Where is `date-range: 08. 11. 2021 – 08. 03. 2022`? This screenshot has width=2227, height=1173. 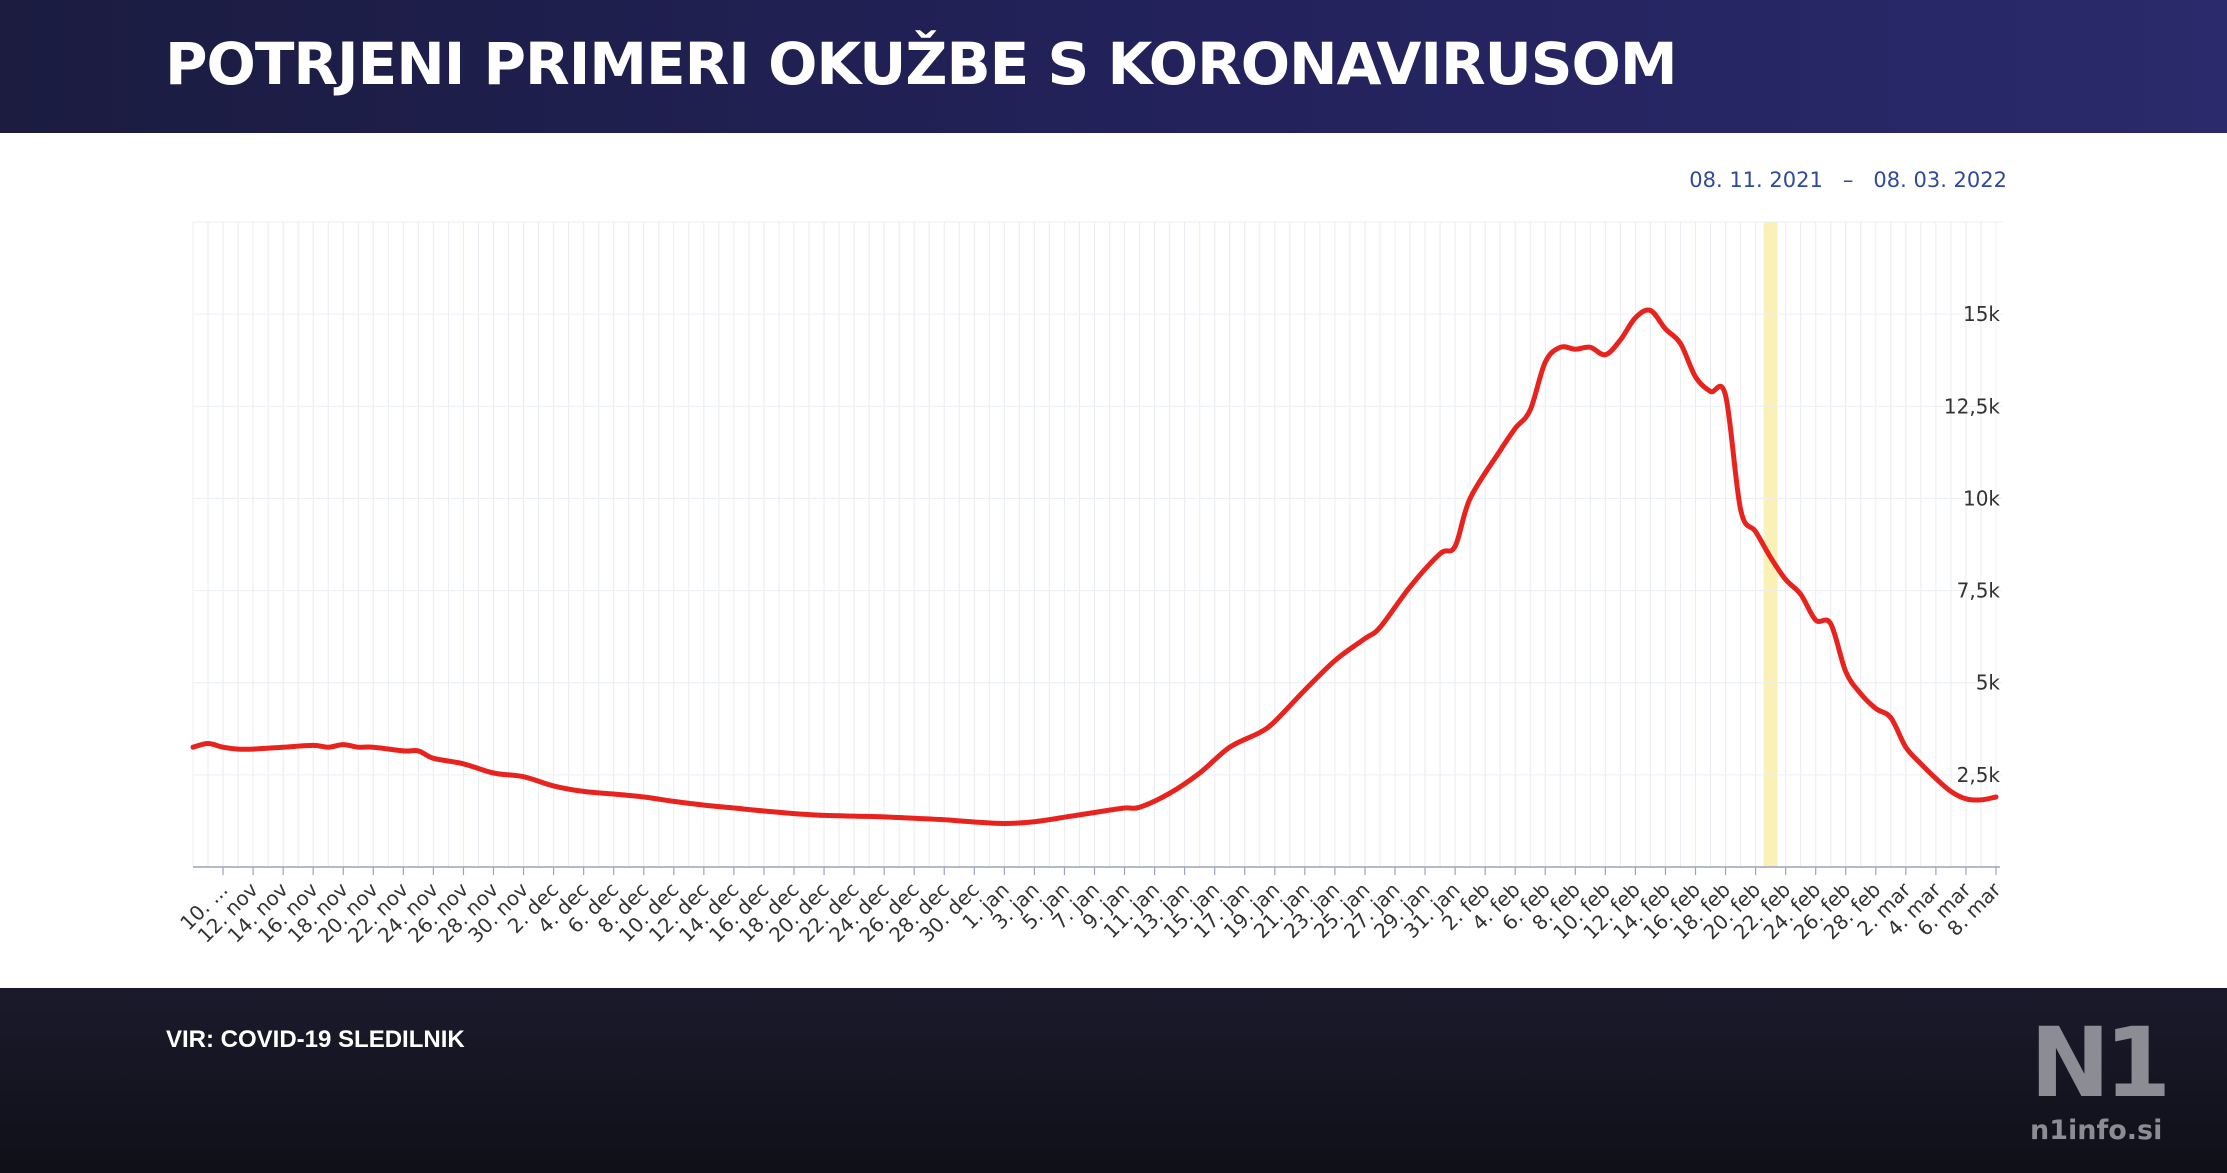
date-range: 08. 11. 2021 – 08. 03. 2022 is located at coordinates (1848, 180).